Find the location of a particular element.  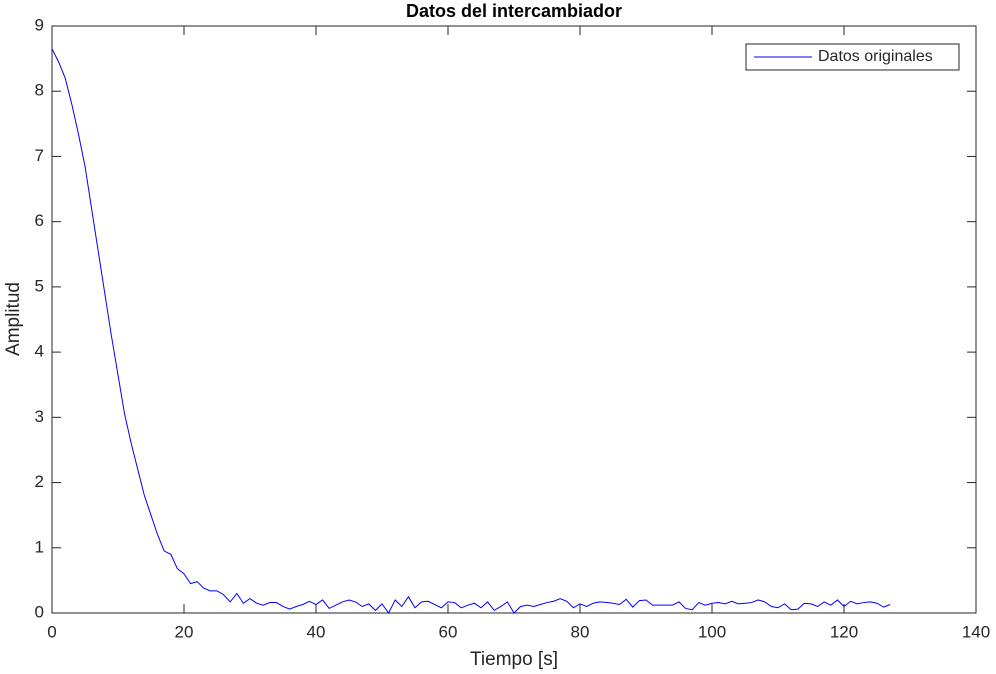

y-tick-label: 5 is located at coordinates (39, 285).